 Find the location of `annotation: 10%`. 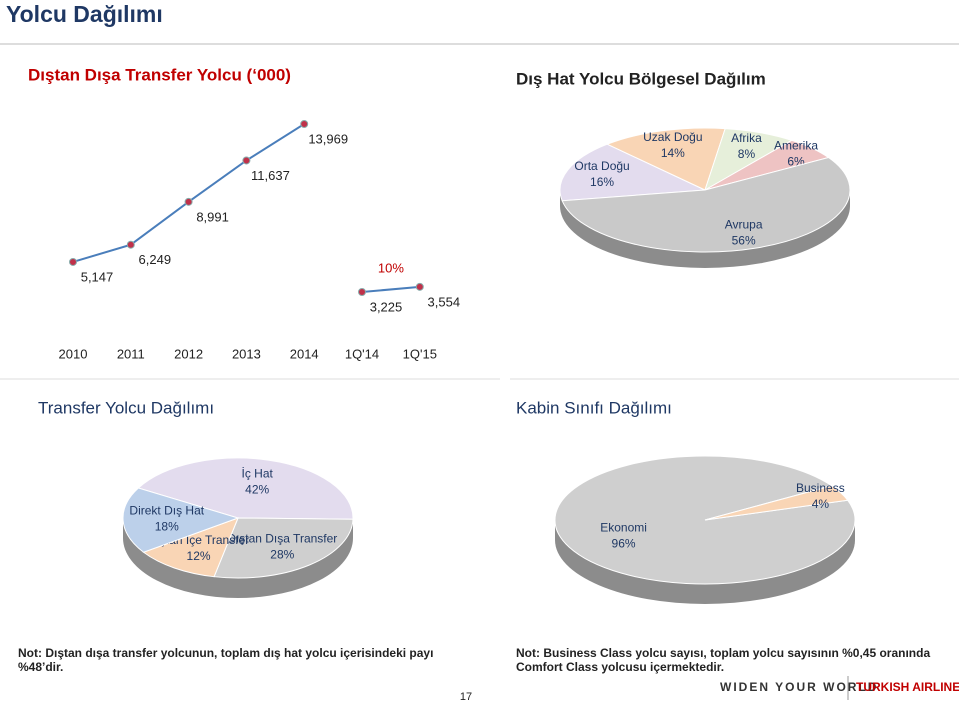

annotation: 10% is located at coordinates (391, 267).